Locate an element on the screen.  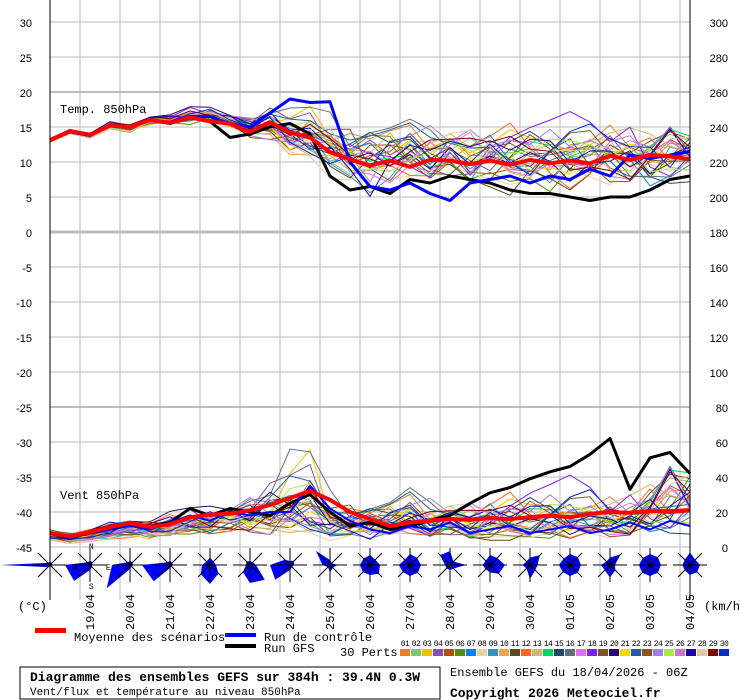
legend-mean-swatch is located at coordinates (50, 630).